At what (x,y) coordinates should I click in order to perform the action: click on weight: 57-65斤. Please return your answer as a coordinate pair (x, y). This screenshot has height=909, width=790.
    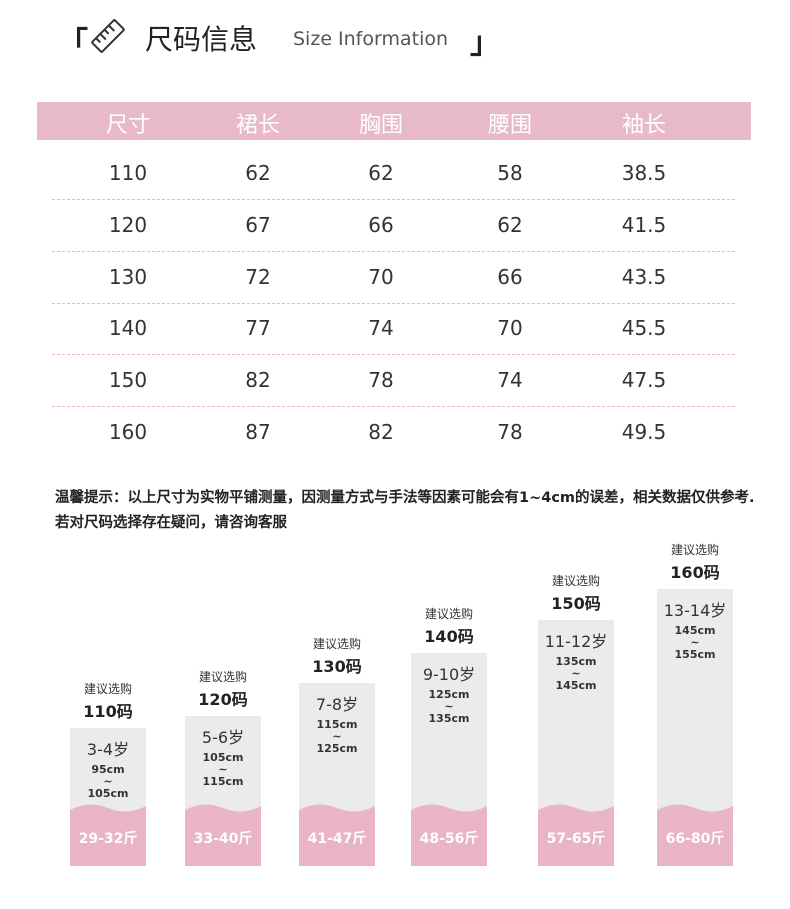
    Looking at the image, I should click on (576, 839).